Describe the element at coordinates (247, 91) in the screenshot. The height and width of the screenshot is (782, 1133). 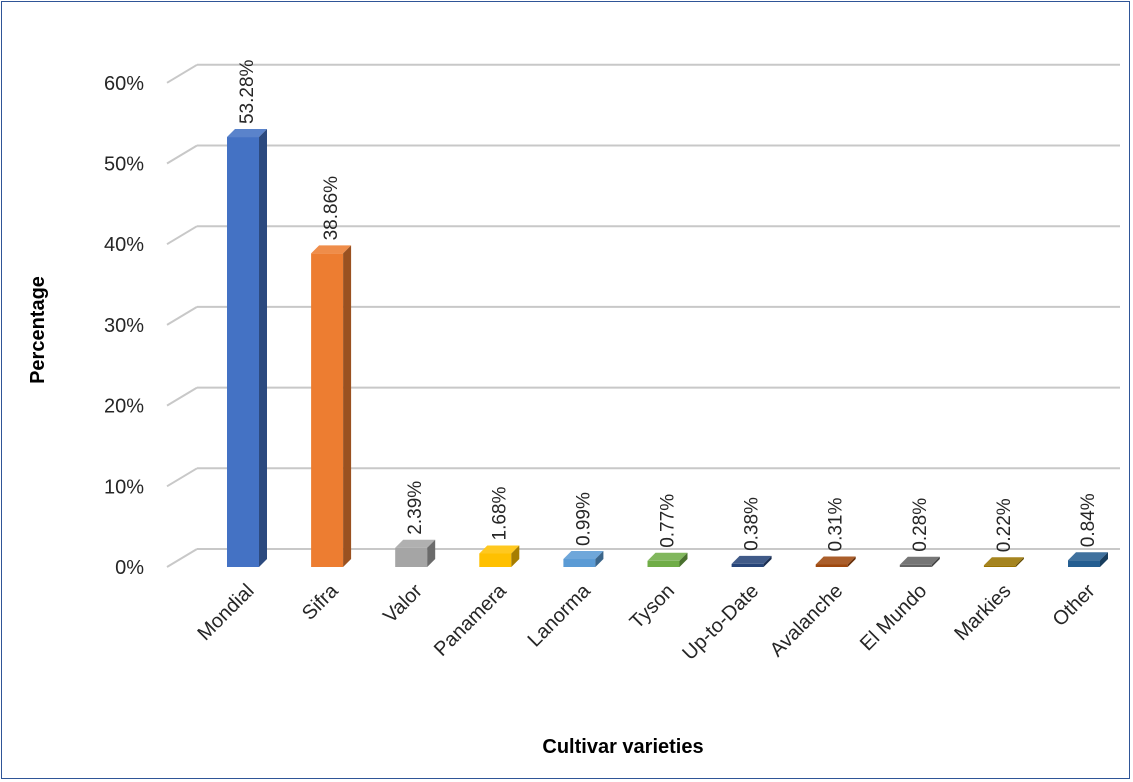
I see `data-label-mondial: 53.28%` at that location.